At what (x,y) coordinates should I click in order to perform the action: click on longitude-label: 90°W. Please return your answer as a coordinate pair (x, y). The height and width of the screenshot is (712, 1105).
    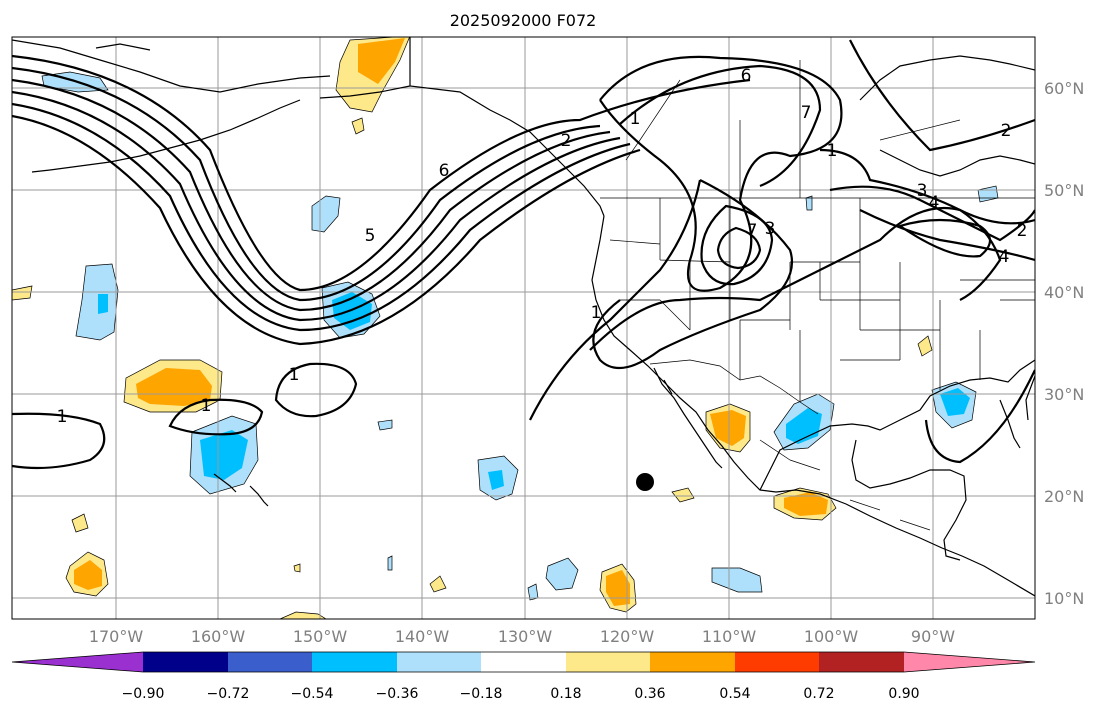
    Looking at the image, I should click on (933, 636).